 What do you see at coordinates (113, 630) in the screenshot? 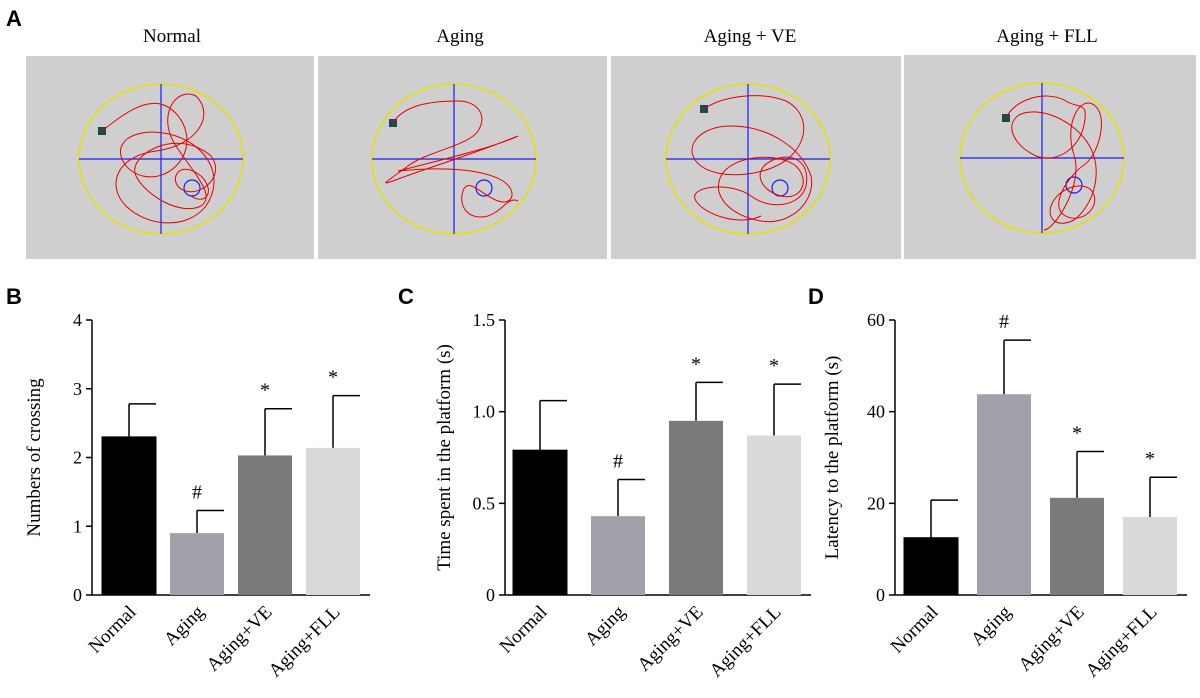
I see `chart-b-category-label: Normal` at bounding box center [113, 630].